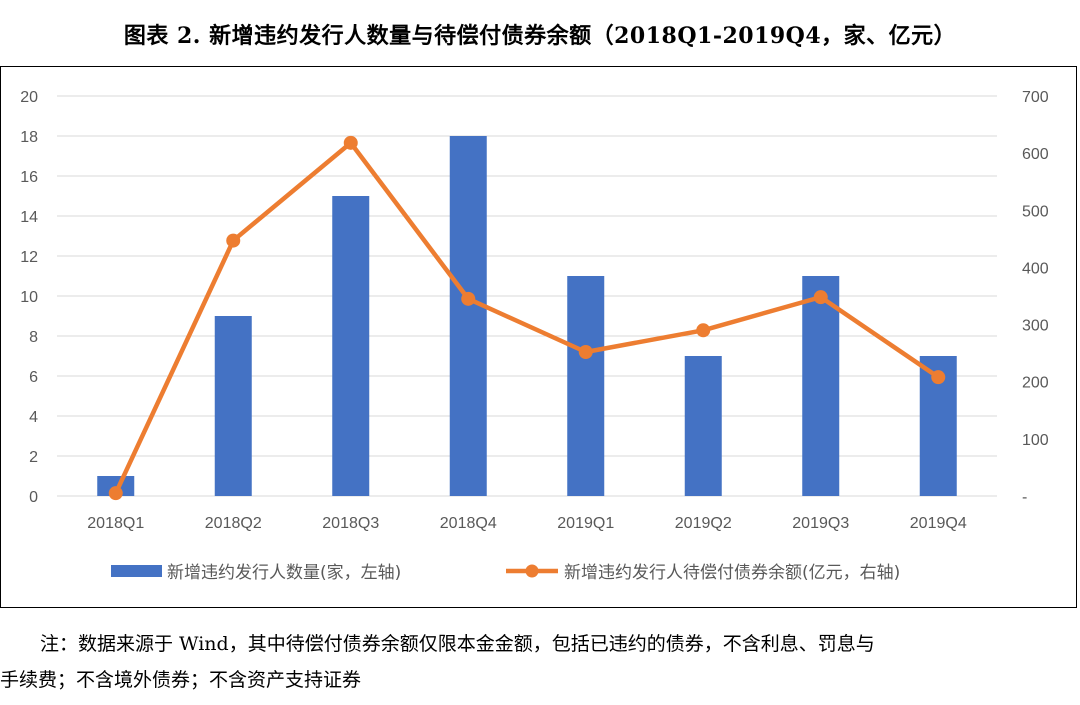  Describe the element at coordinates (233, 523) in the screenshot. I see `x-tick-label: 2018Q2` at that location.